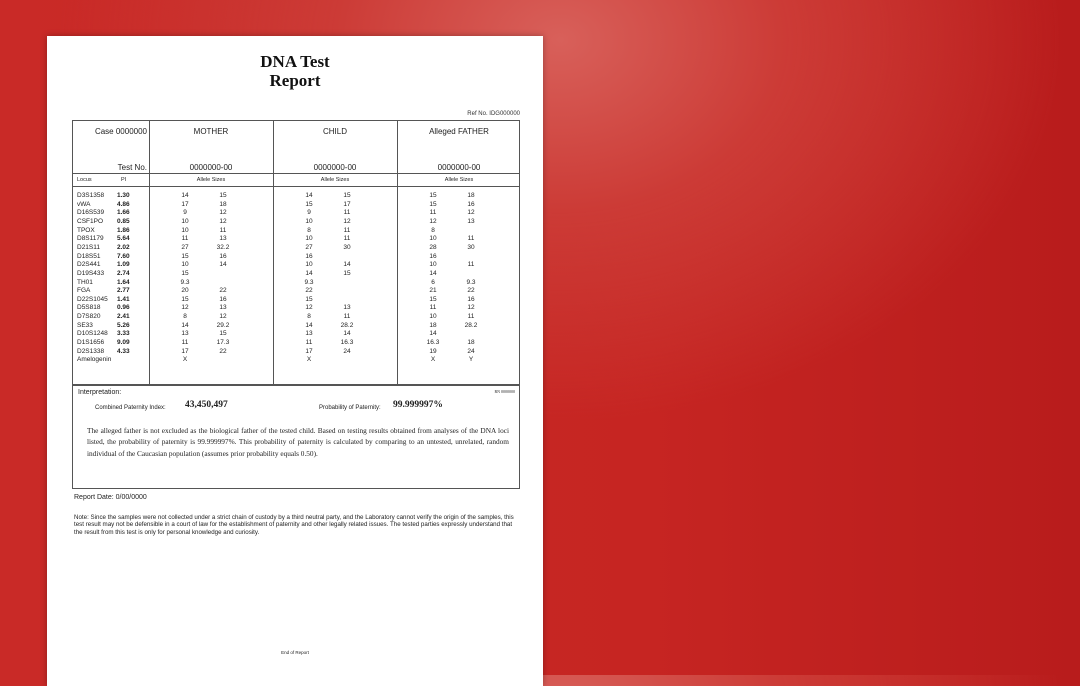 The height and width of the screenshot is (686, 1080). Describe the element at coordinates (85, 282) in the screenshot. I see `locus-name: TH01` at that location.